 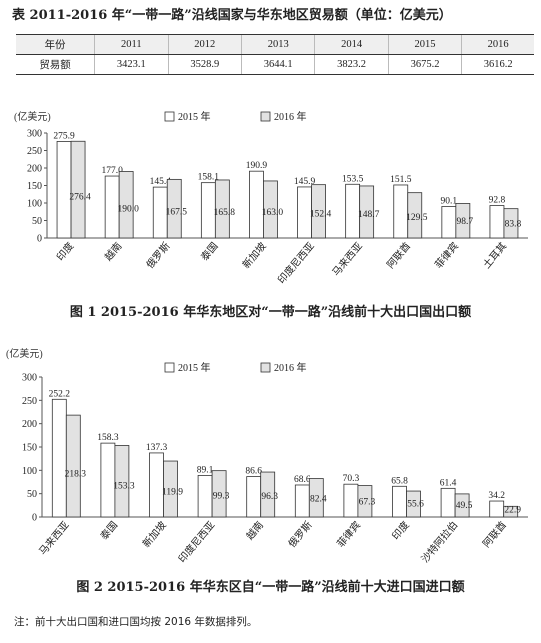 What do you see at coordinates (353, 179) in the screenshot?
I see `value-label: 153.5` at bounding box center [353, 179].